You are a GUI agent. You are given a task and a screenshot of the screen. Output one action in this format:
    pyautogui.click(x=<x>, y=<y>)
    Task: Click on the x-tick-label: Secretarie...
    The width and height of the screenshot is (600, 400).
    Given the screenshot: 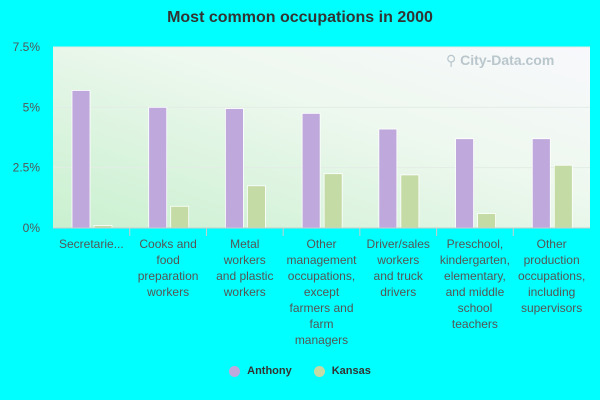 What is the action you would take?
    pyautogui.click(x=91, y=244)
    